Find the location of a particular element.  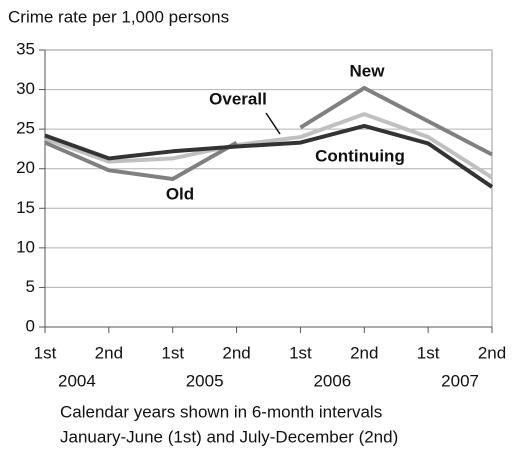

year-label: 2005 is located at coordinates (205, 380).